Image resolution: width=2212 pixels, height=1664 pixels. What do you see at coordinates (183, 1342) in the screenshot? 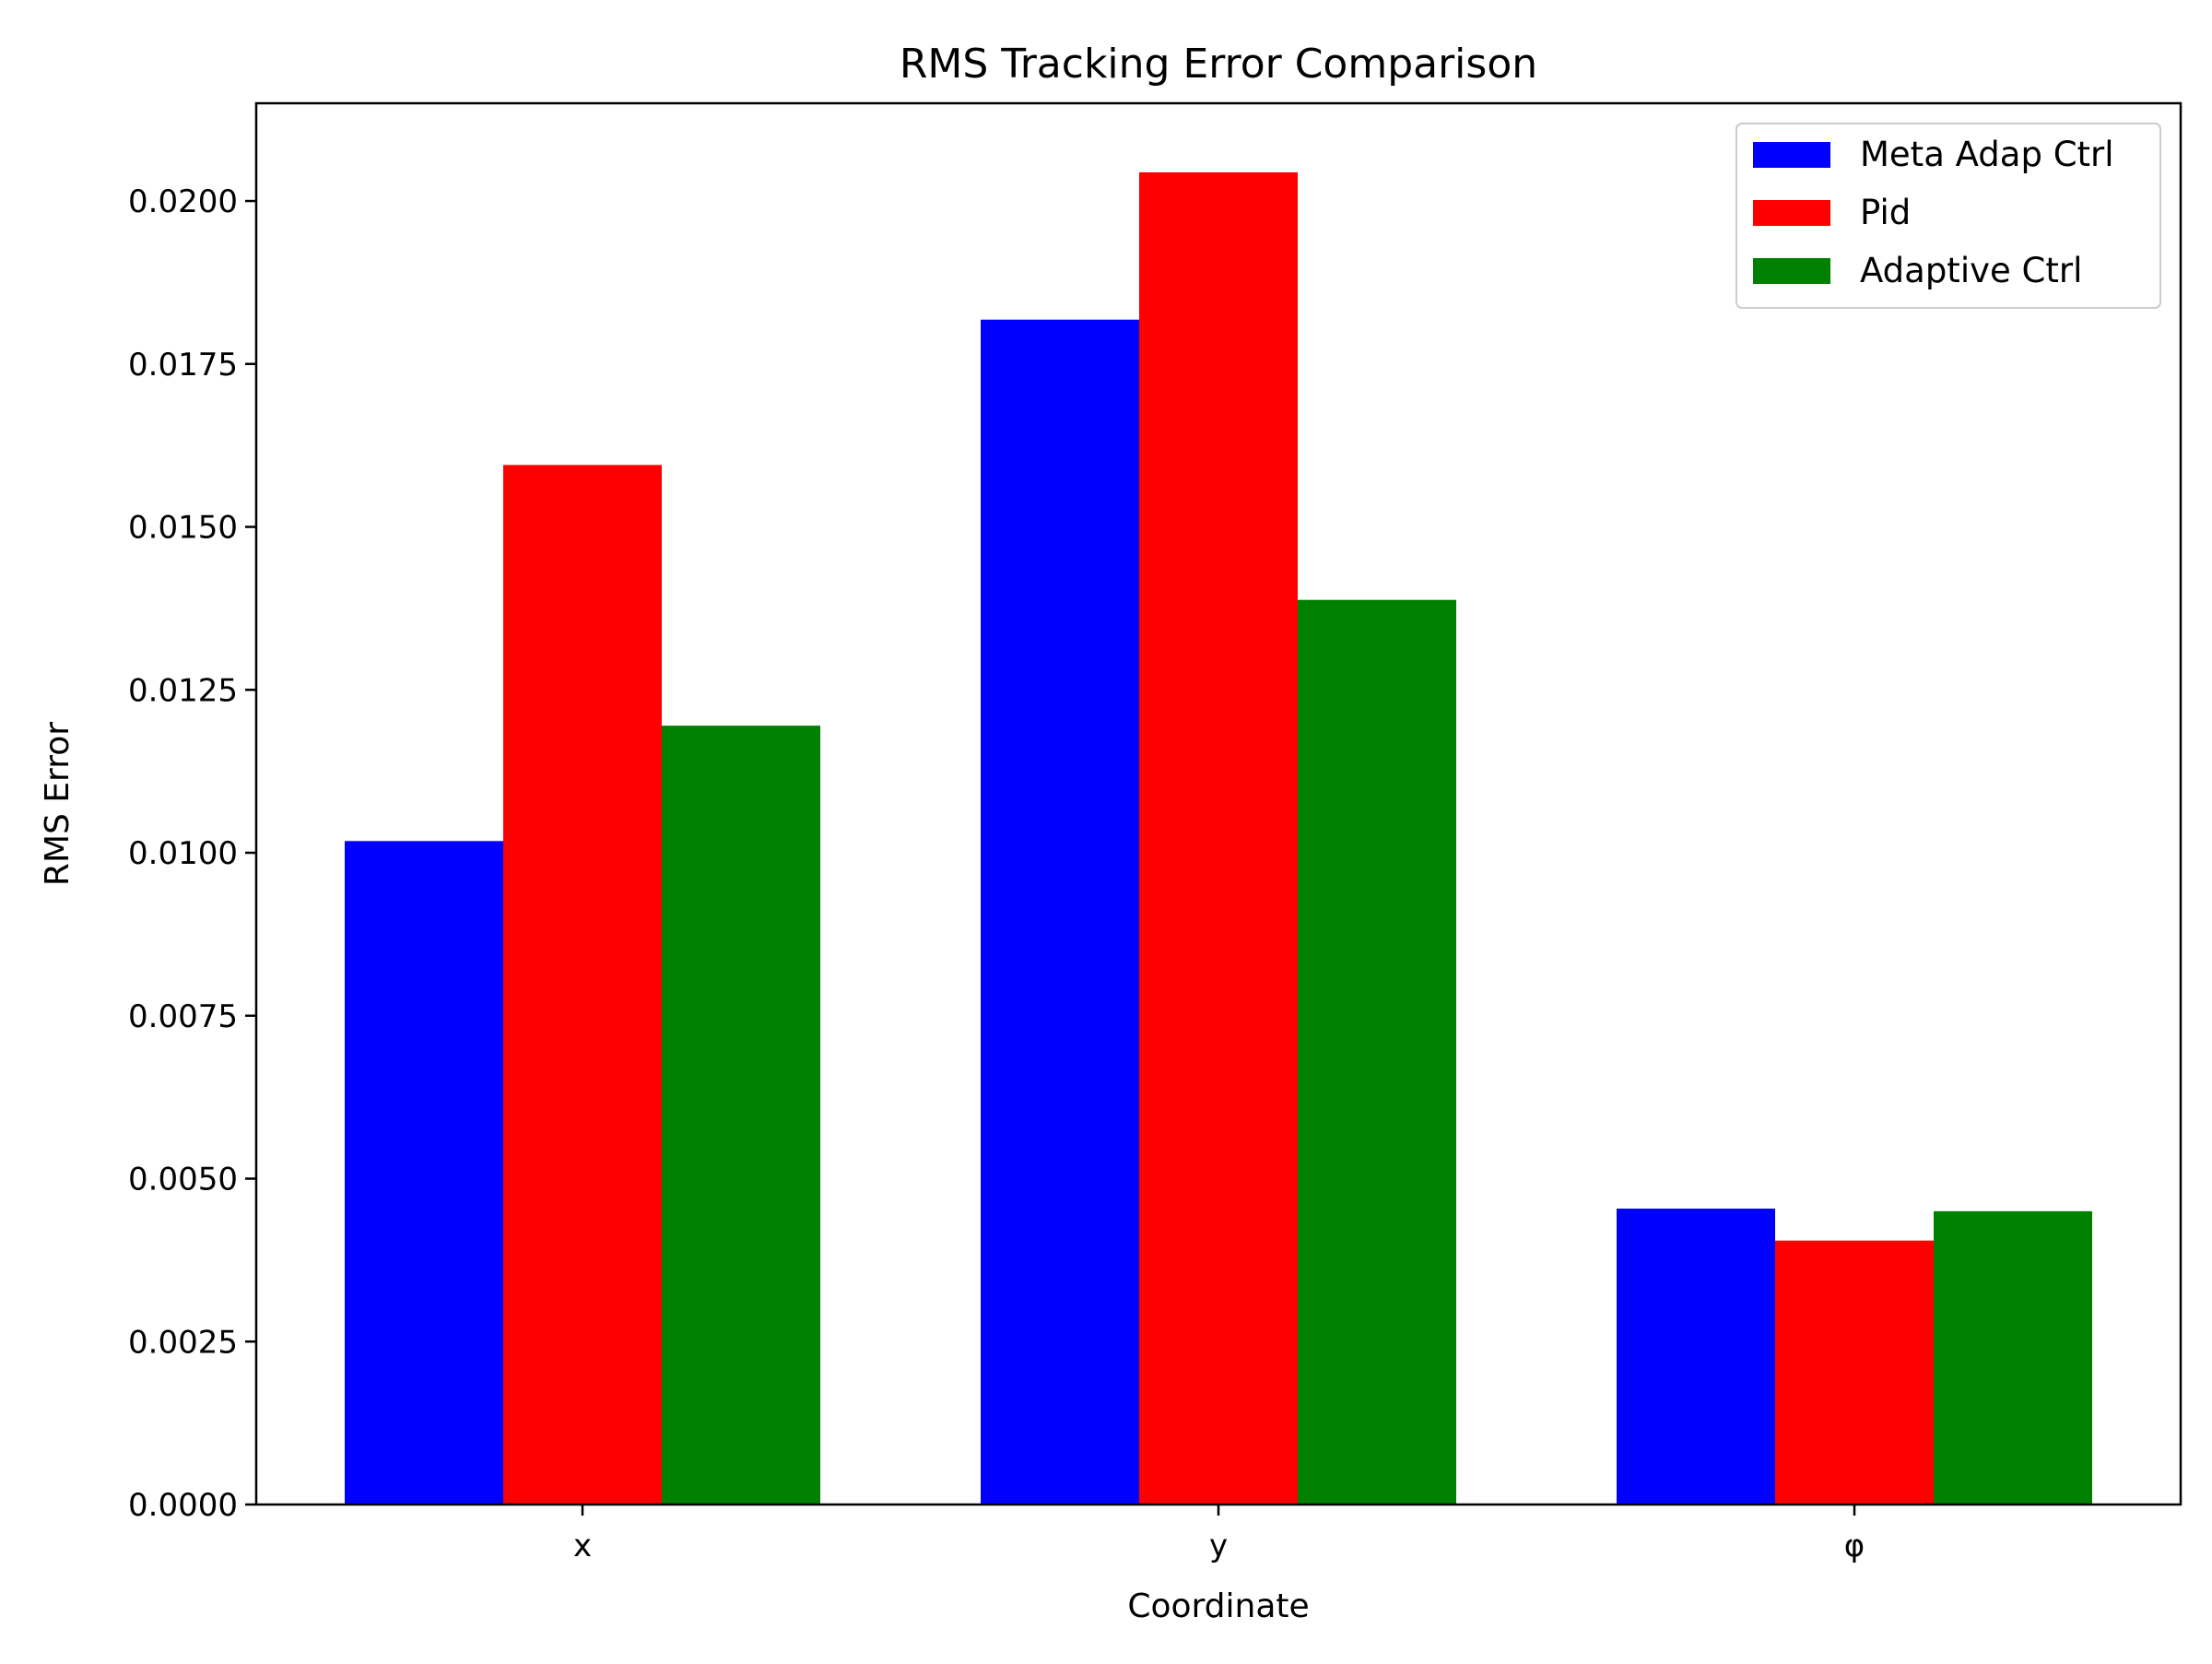
I see `y-tick-label: 0.0025` at bounding box center [183, 1342].